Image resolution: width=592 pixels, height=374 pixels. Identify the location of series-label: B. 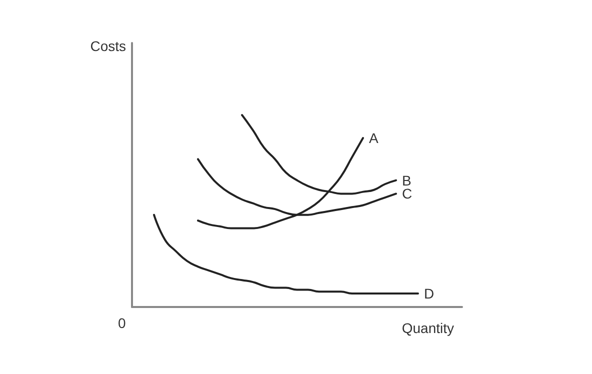
(407, 180).